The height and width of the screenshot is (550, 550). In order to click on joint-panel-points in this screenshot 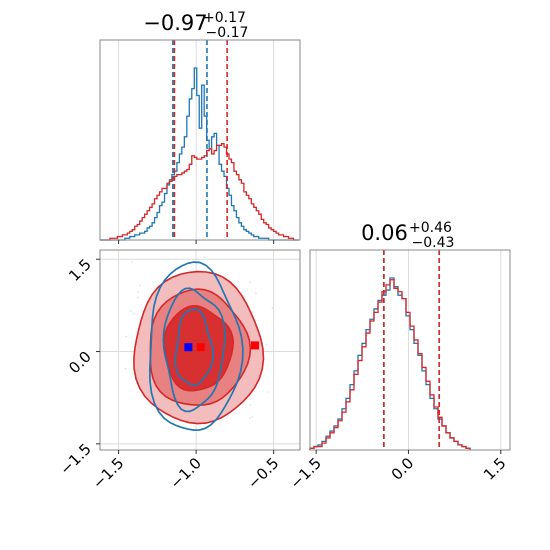, I will do `click(222, 346)`.